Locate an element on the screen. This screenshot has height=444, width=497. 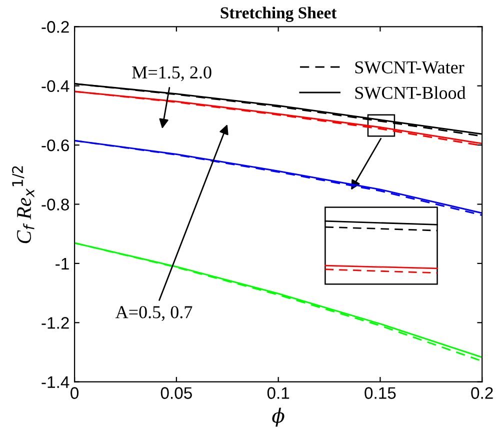
legend-label: SWCNT-Blood is located at coordinates (410, 93).